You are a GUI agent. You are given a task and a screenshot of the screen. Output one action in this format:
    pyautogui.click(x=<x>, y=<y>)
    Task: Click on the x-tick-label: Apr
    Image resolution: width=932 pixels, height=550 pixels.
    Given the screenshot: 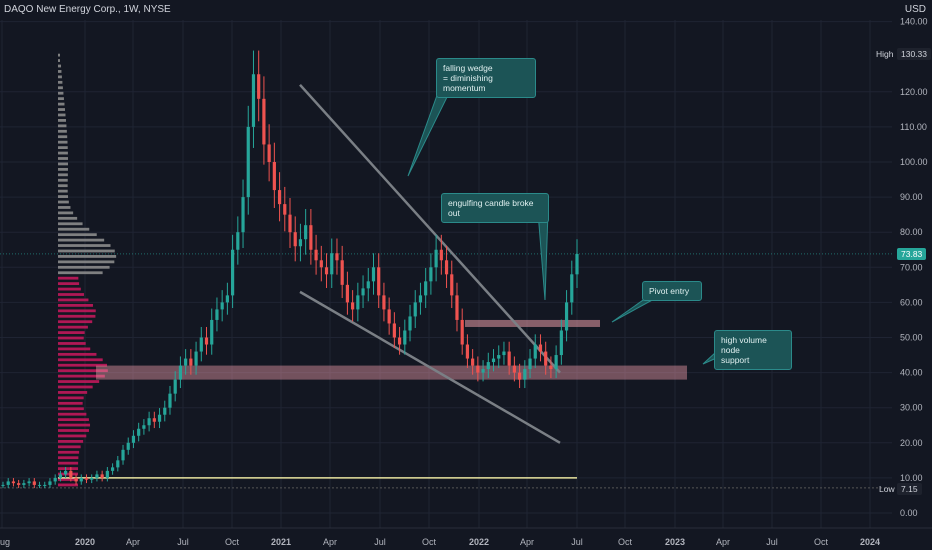 What is the action you would take?
    pyautogui.click(x=527, y=542)
    